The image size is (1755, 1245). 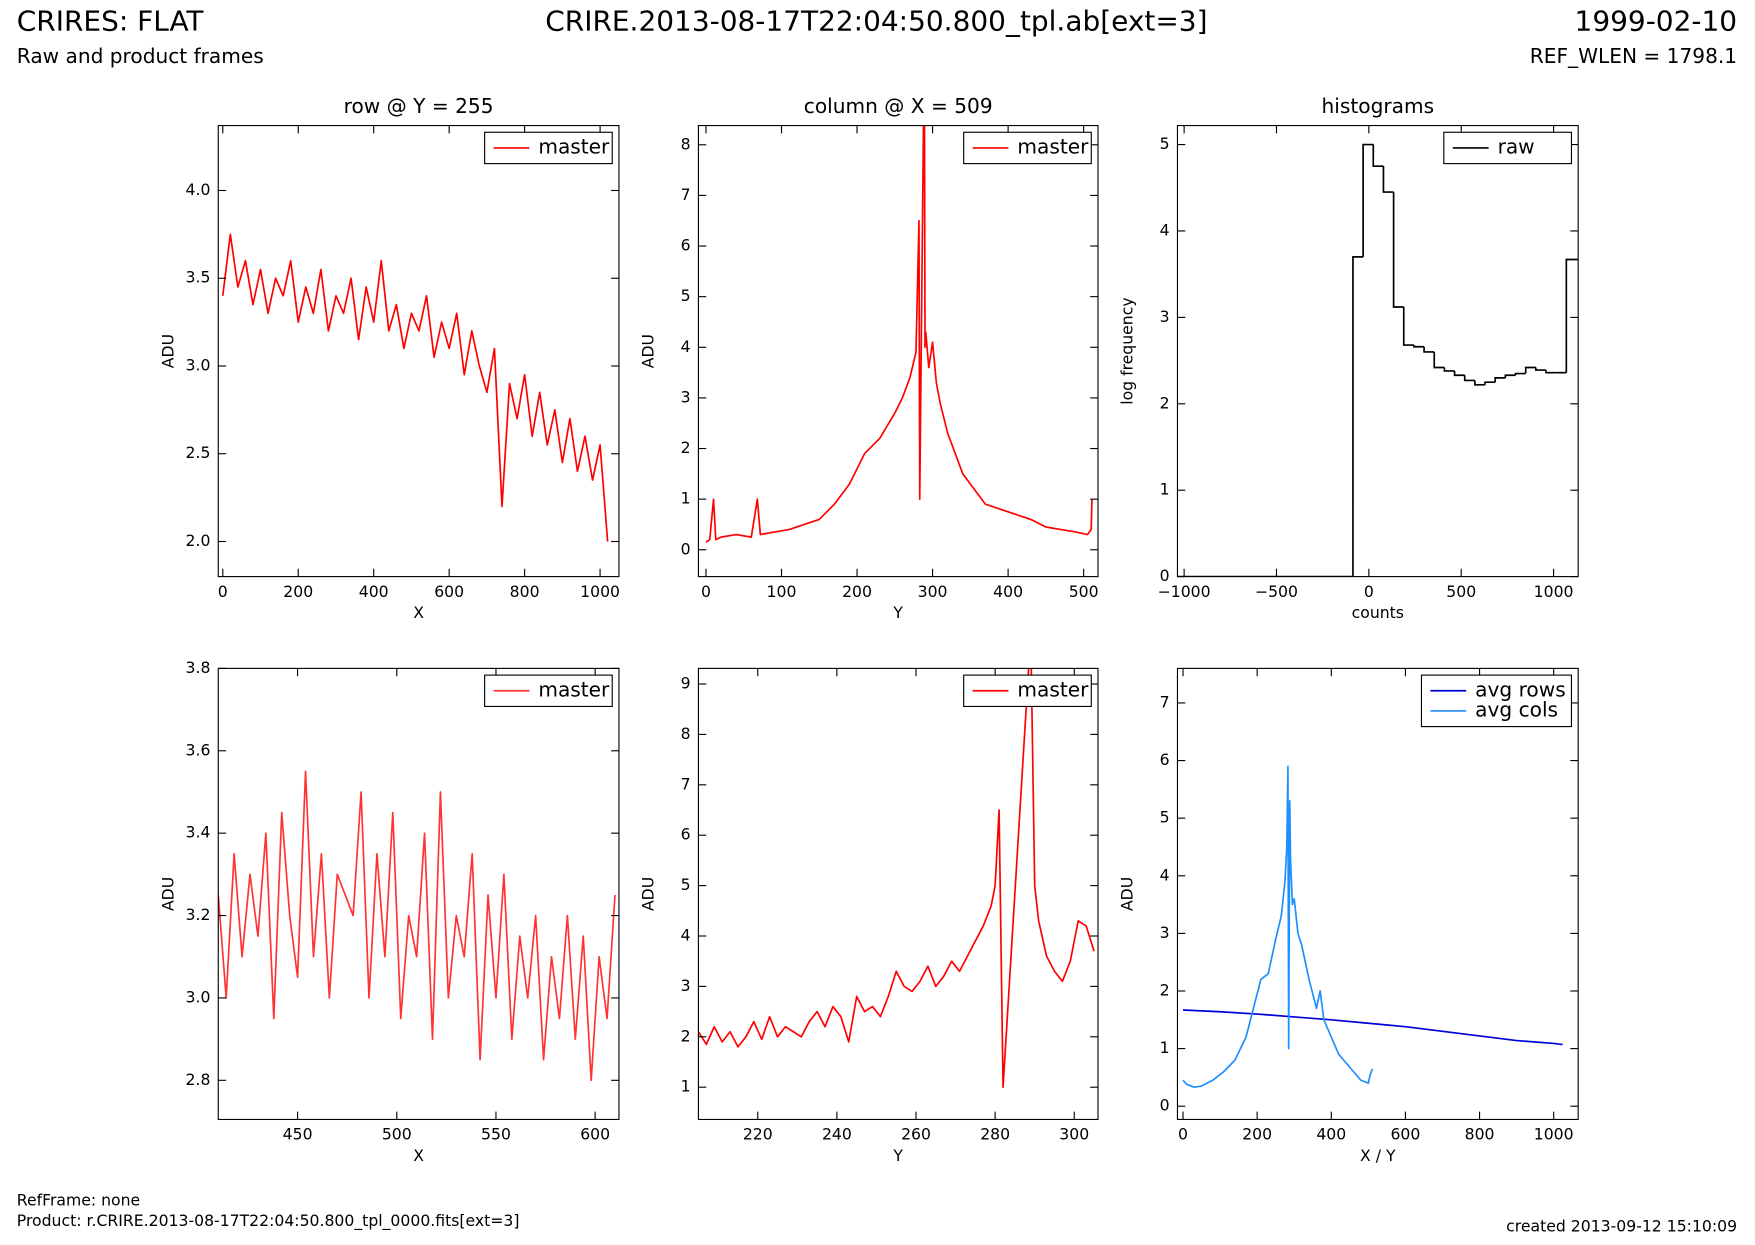 I want to click on y-tick-label: 4, so click(x=686, y=935).